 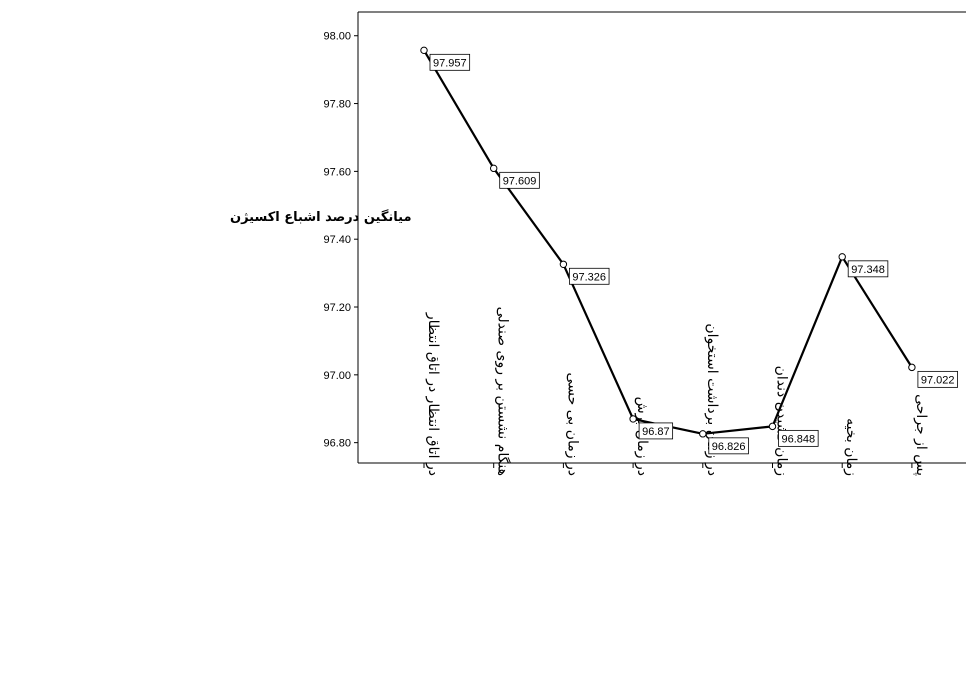 I want to click on data-label: 97.022, so click(x=937, y=379).